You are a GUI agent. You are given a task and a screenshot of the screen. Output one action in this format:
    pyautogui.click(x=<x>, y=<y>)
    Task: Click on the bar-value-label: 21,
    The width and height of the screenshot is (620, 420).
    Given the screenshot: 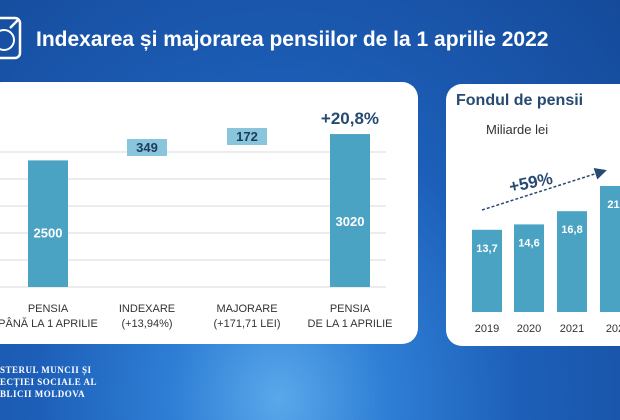 What is the action you would take?
    pyautogui.click(x=613, y=205)
    